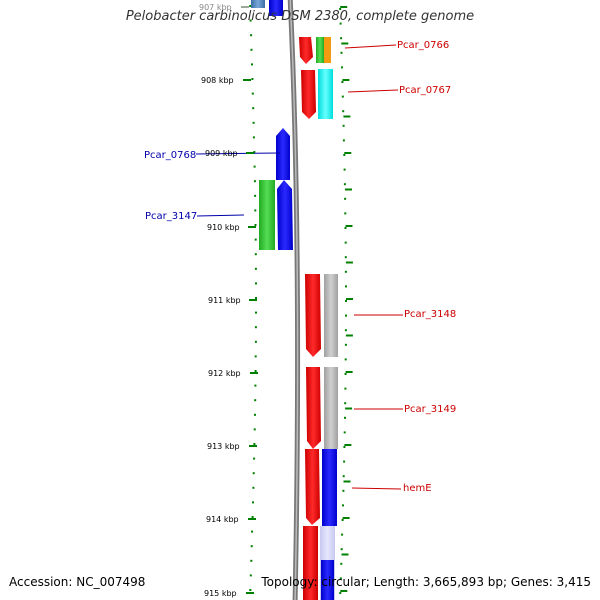 Image resolution: width=600 pixels, height=600 pixels. Describe the element at coordinates (312, 487) in the screenshot. I see `gene-feature-heme` at that location.